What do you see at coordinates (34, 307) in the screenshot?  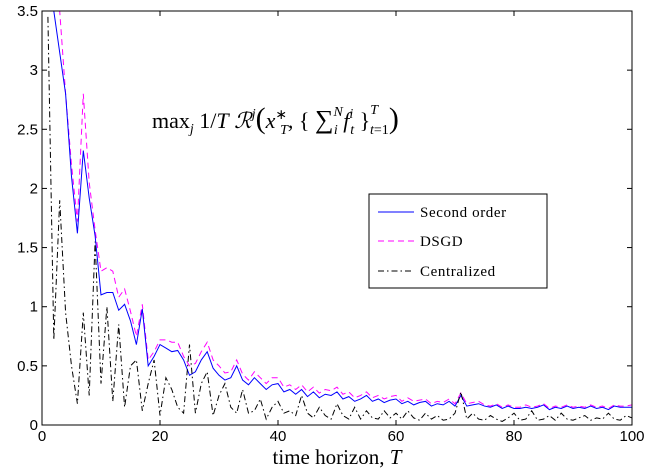 I see `y-tick-label: 1` at bounding box center [34, 307].